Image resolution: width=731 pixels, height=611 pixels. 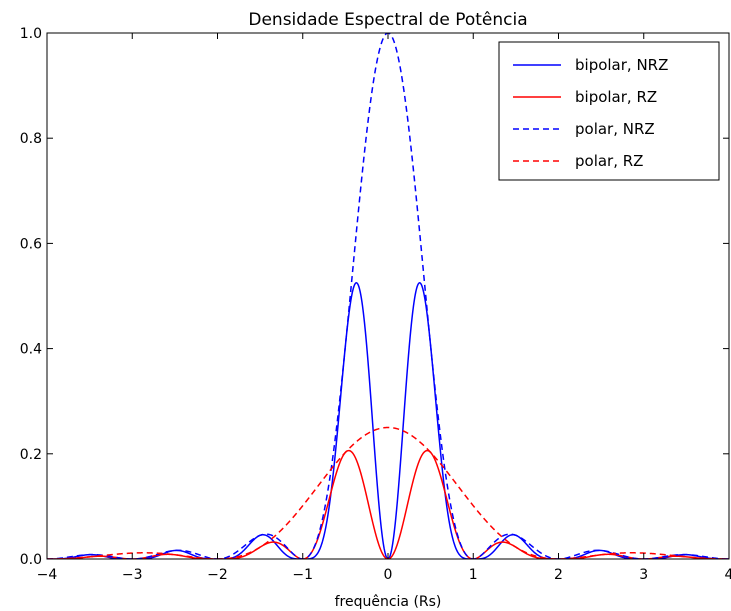 I want to click on y-tick-label: 0.8, so click(x=31, y=139).